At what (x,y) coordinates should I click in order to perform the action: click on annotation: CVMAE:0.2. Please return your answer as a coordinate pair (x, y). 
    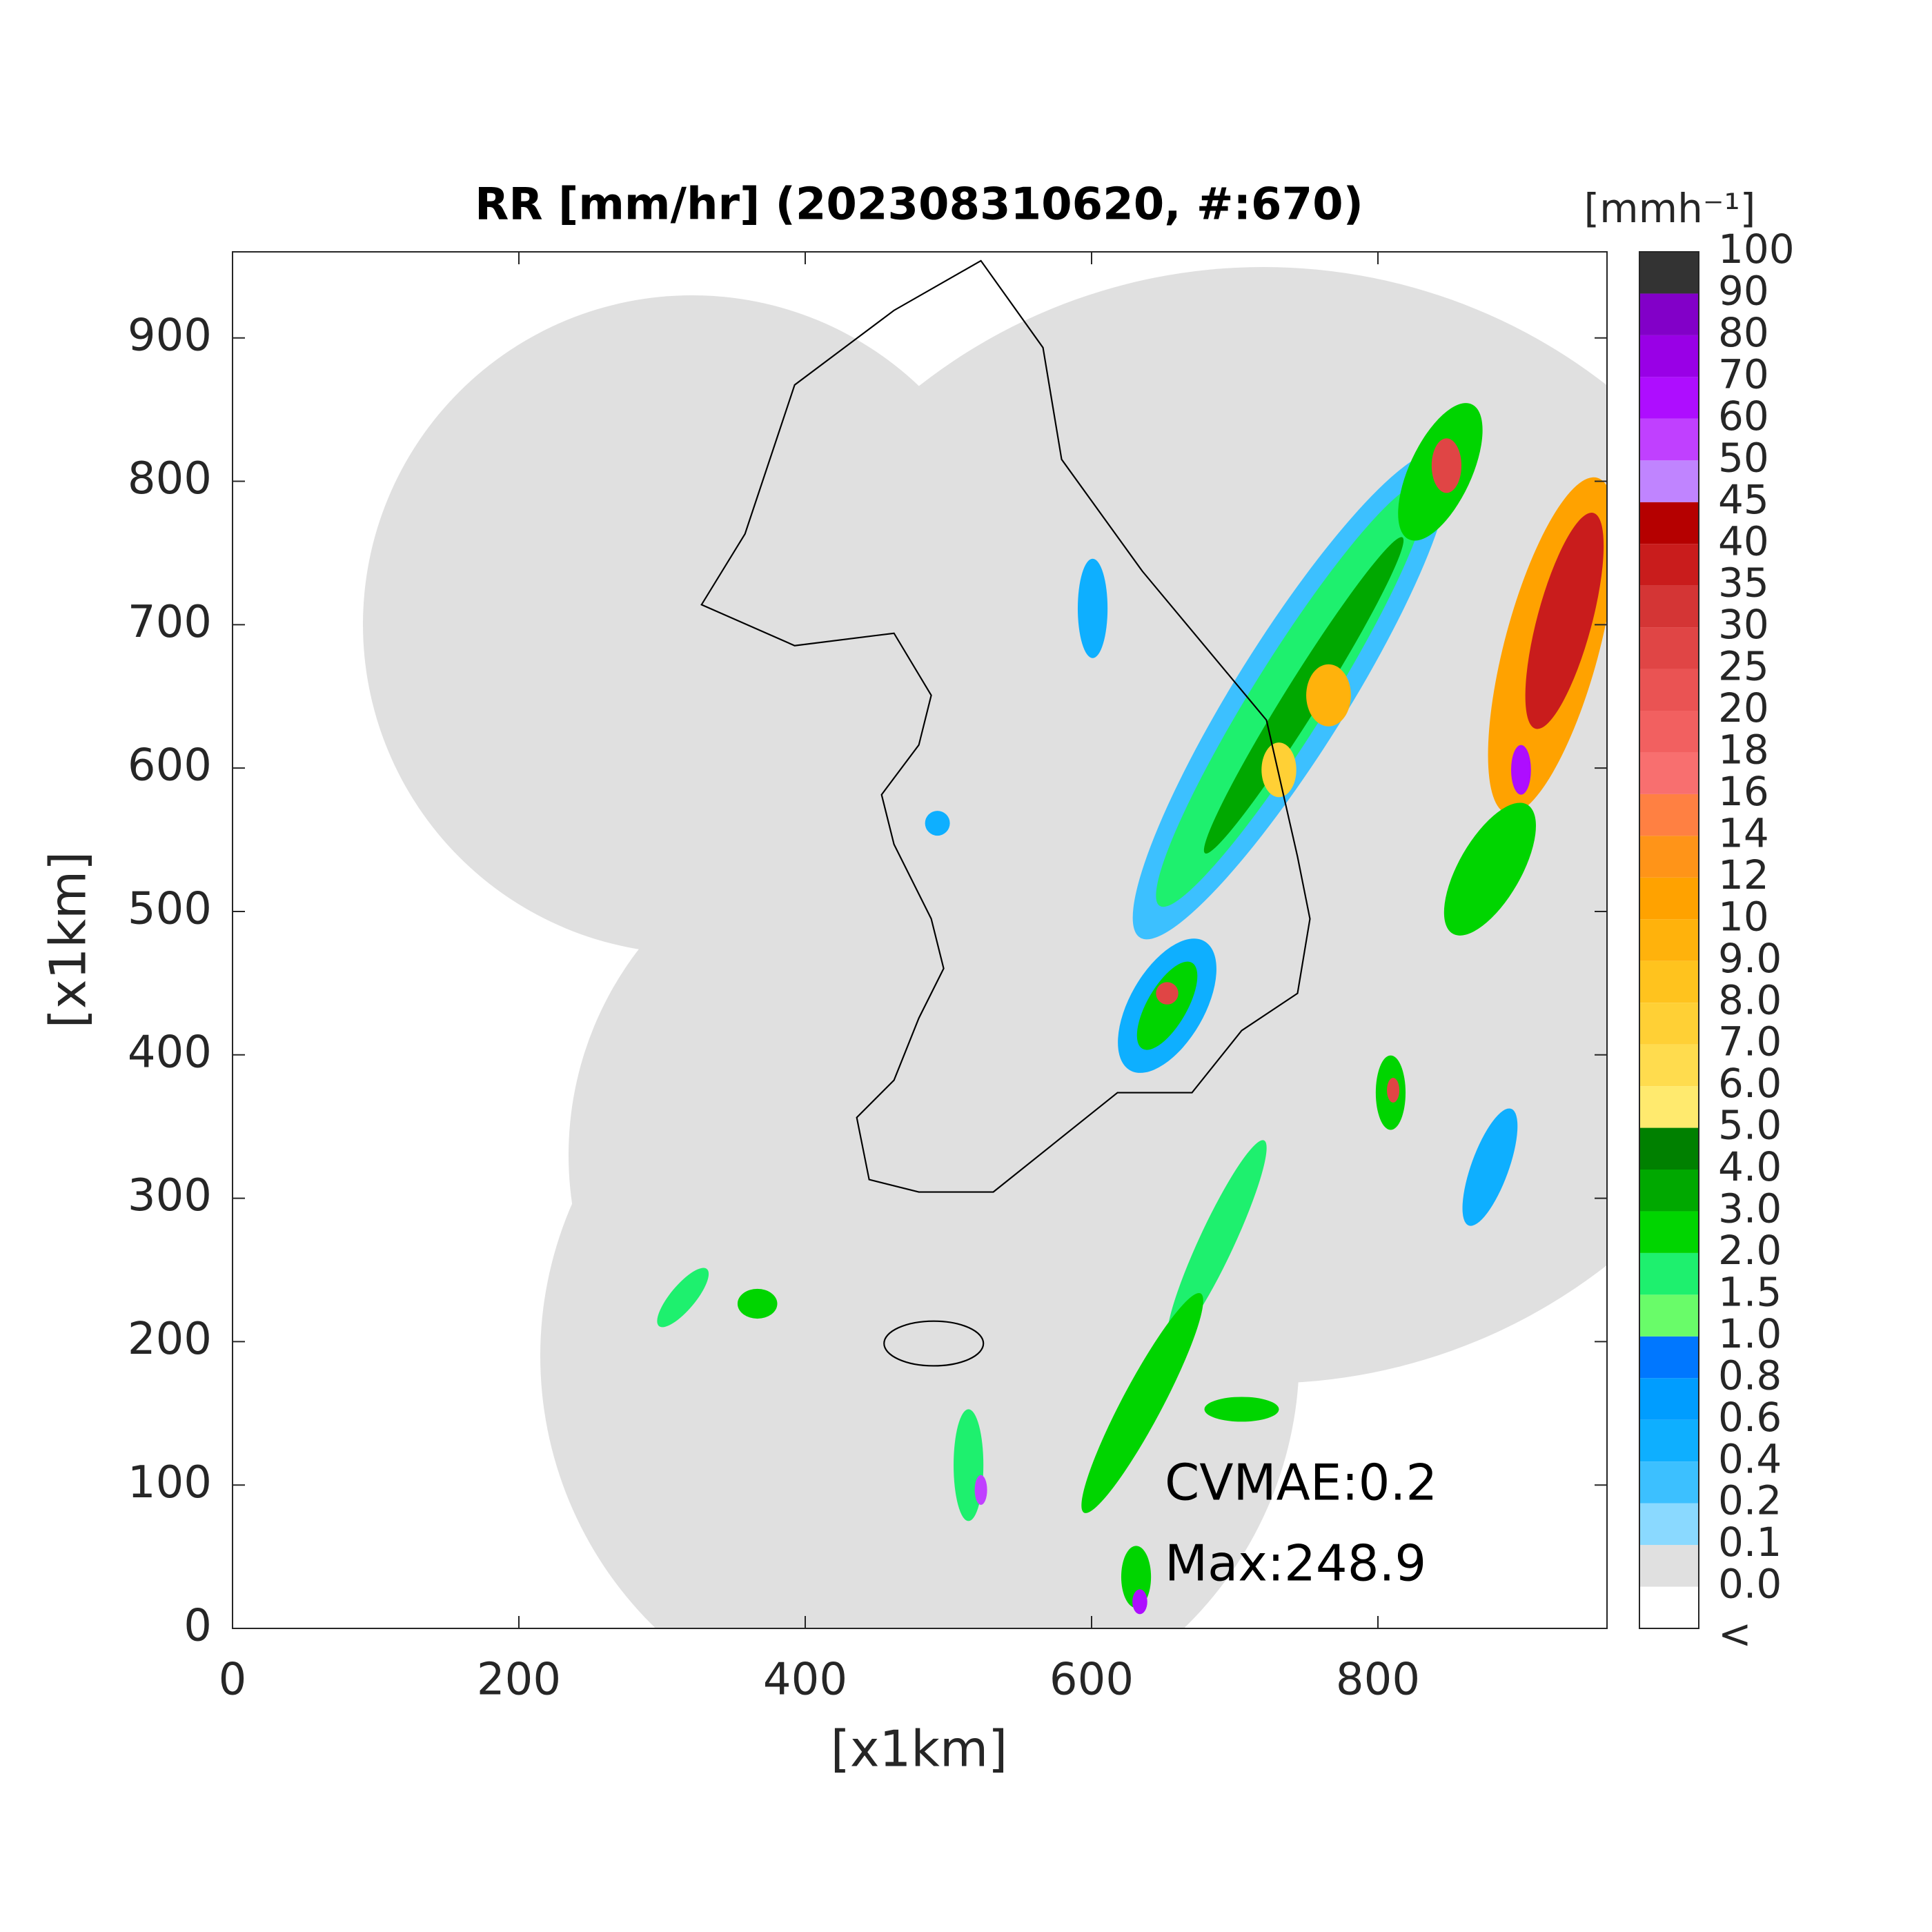
    Looking at the image, I should click on (1301, 1483).